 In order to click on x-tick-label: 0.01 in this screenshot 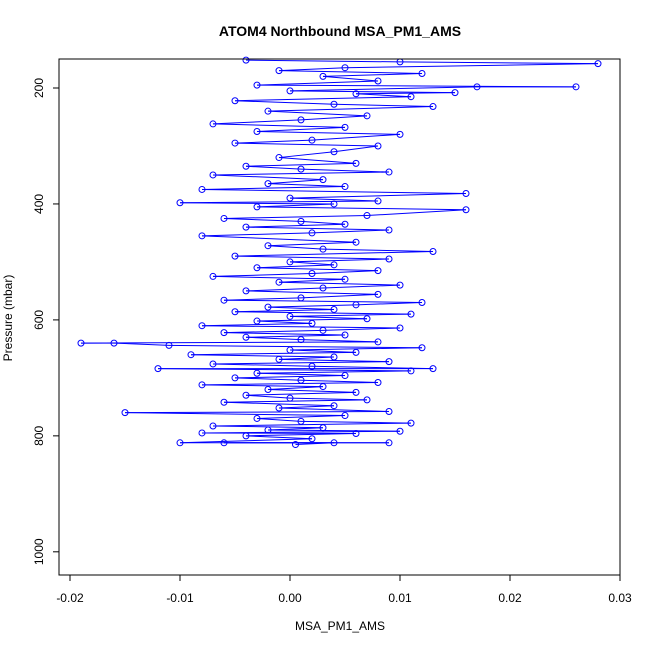, I will do `click(400, 598)`.